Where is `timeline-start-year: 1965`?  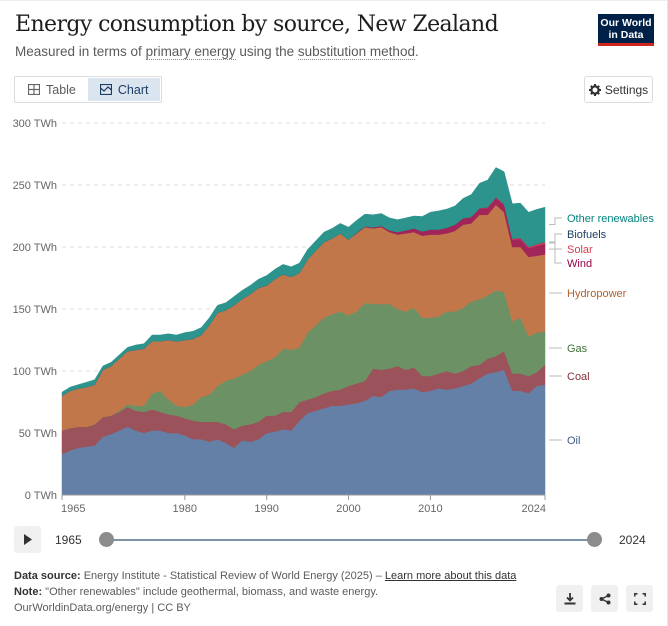
timeline-start-year: 1965 is located at coordinates (68, 540).